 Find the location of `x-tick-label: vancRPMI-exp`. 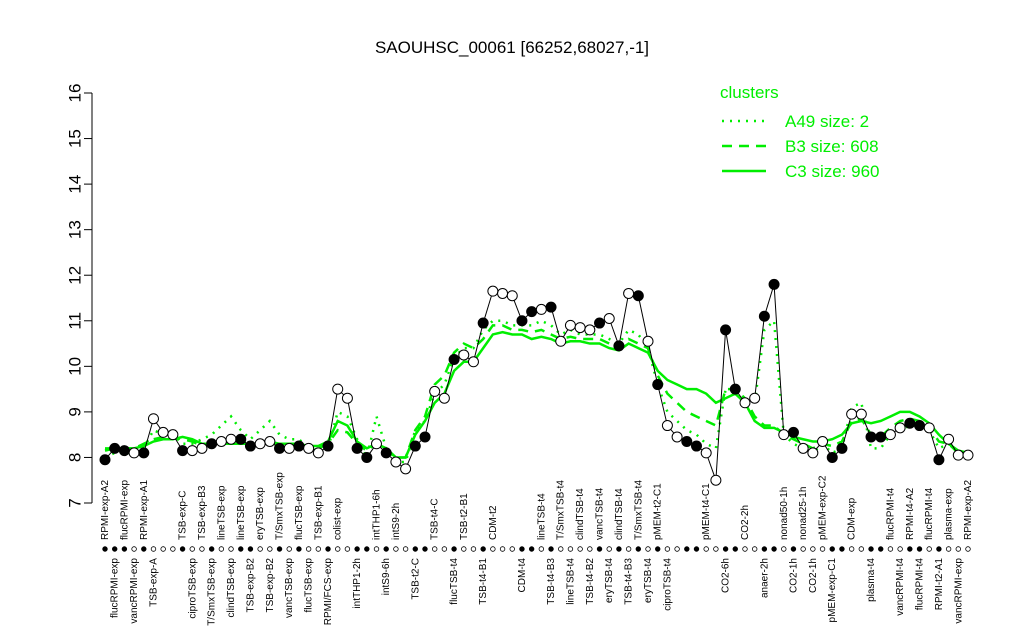

x-tick-label: vancRPMI-exp is located at coordinates (134, 591).